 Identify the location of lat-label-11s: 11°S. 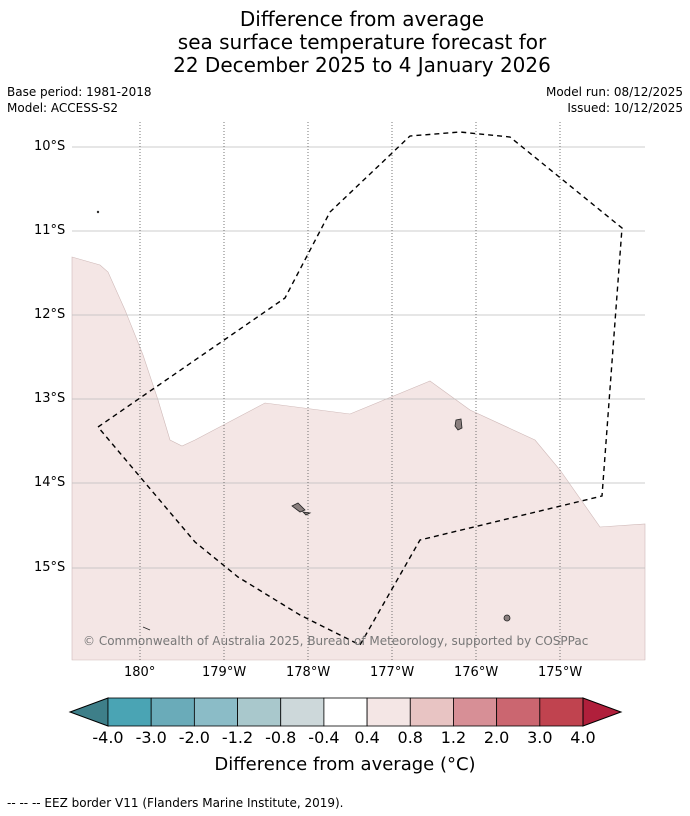
(50, 230).